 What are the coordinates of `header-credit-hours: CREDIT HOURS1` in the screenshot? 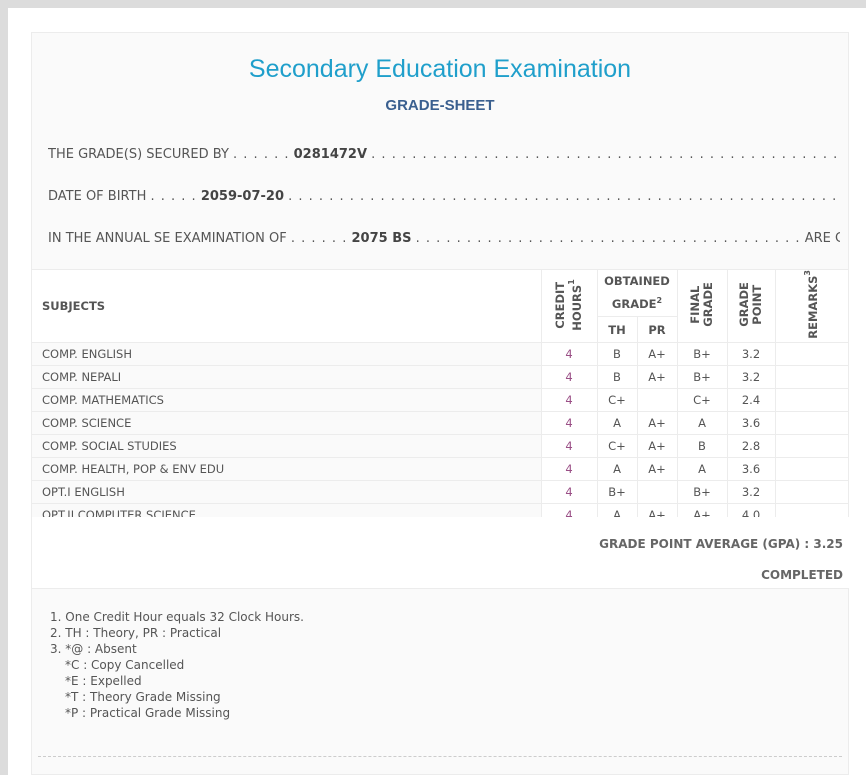 It's located at (569, 306).